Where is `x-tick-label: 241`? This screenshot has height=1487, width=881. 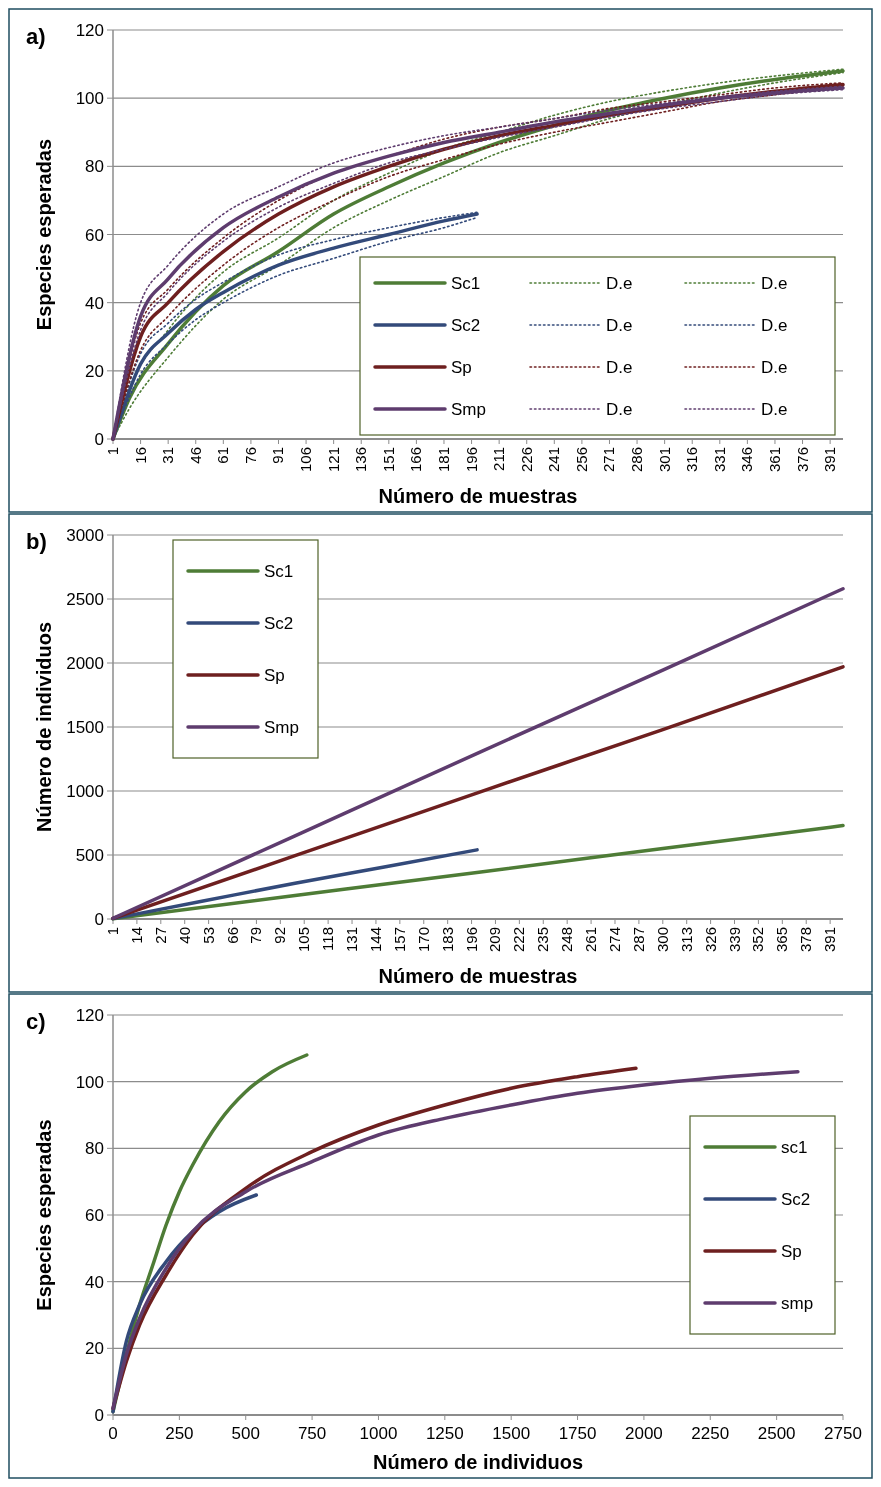 x-tick-label: 241 is located at coordinates (554, 460).